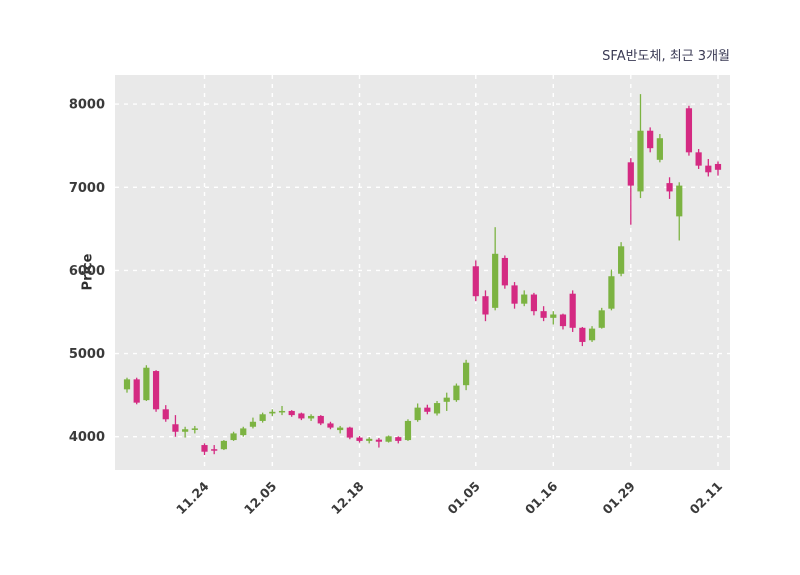  I want to click on y-tick-label: 4000, so click(87, 437).